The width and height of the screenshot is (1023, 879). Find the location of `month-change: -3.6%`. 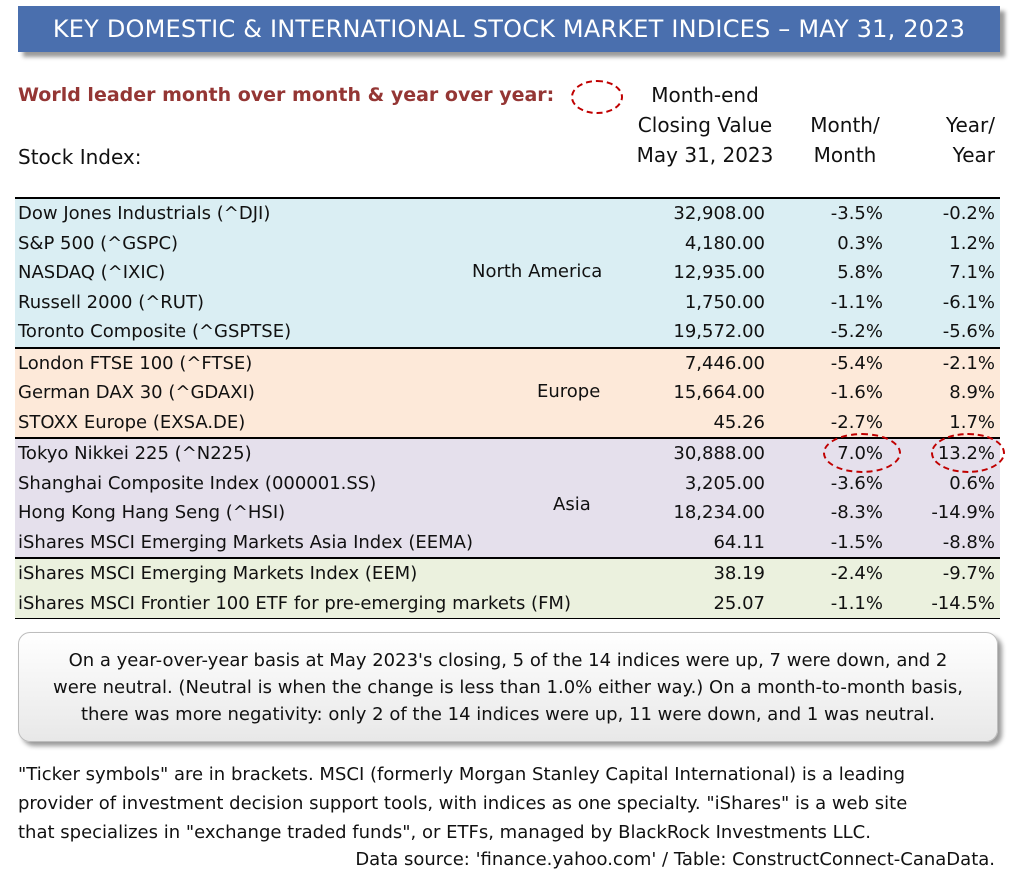

month-change: -3.6% is located at coordinates (856, 483).